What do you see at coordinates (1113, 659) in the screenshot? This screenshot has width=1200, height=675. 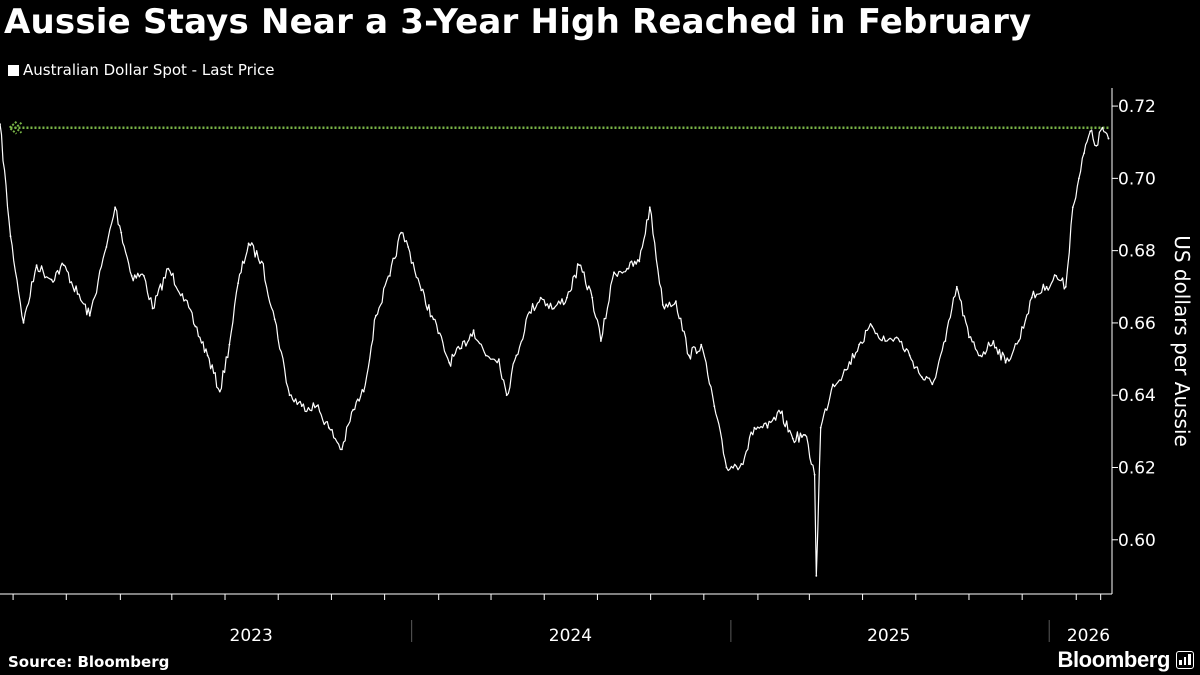 I see `brand-name: Bloomberg` at bounding box center [1113, 659].